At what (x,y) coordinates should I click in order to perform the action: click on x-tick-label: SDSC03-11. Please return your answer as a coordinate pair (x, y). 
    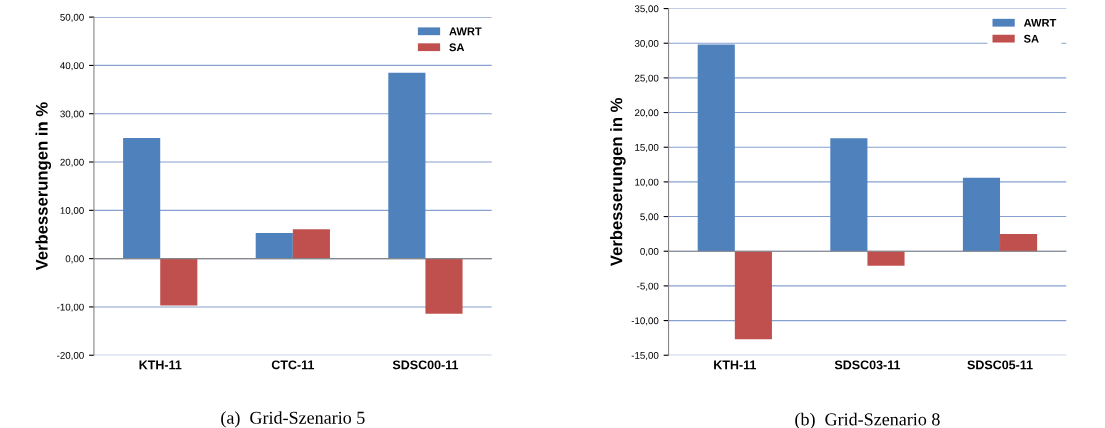
    Looking at the image, I should click on (867, 365).